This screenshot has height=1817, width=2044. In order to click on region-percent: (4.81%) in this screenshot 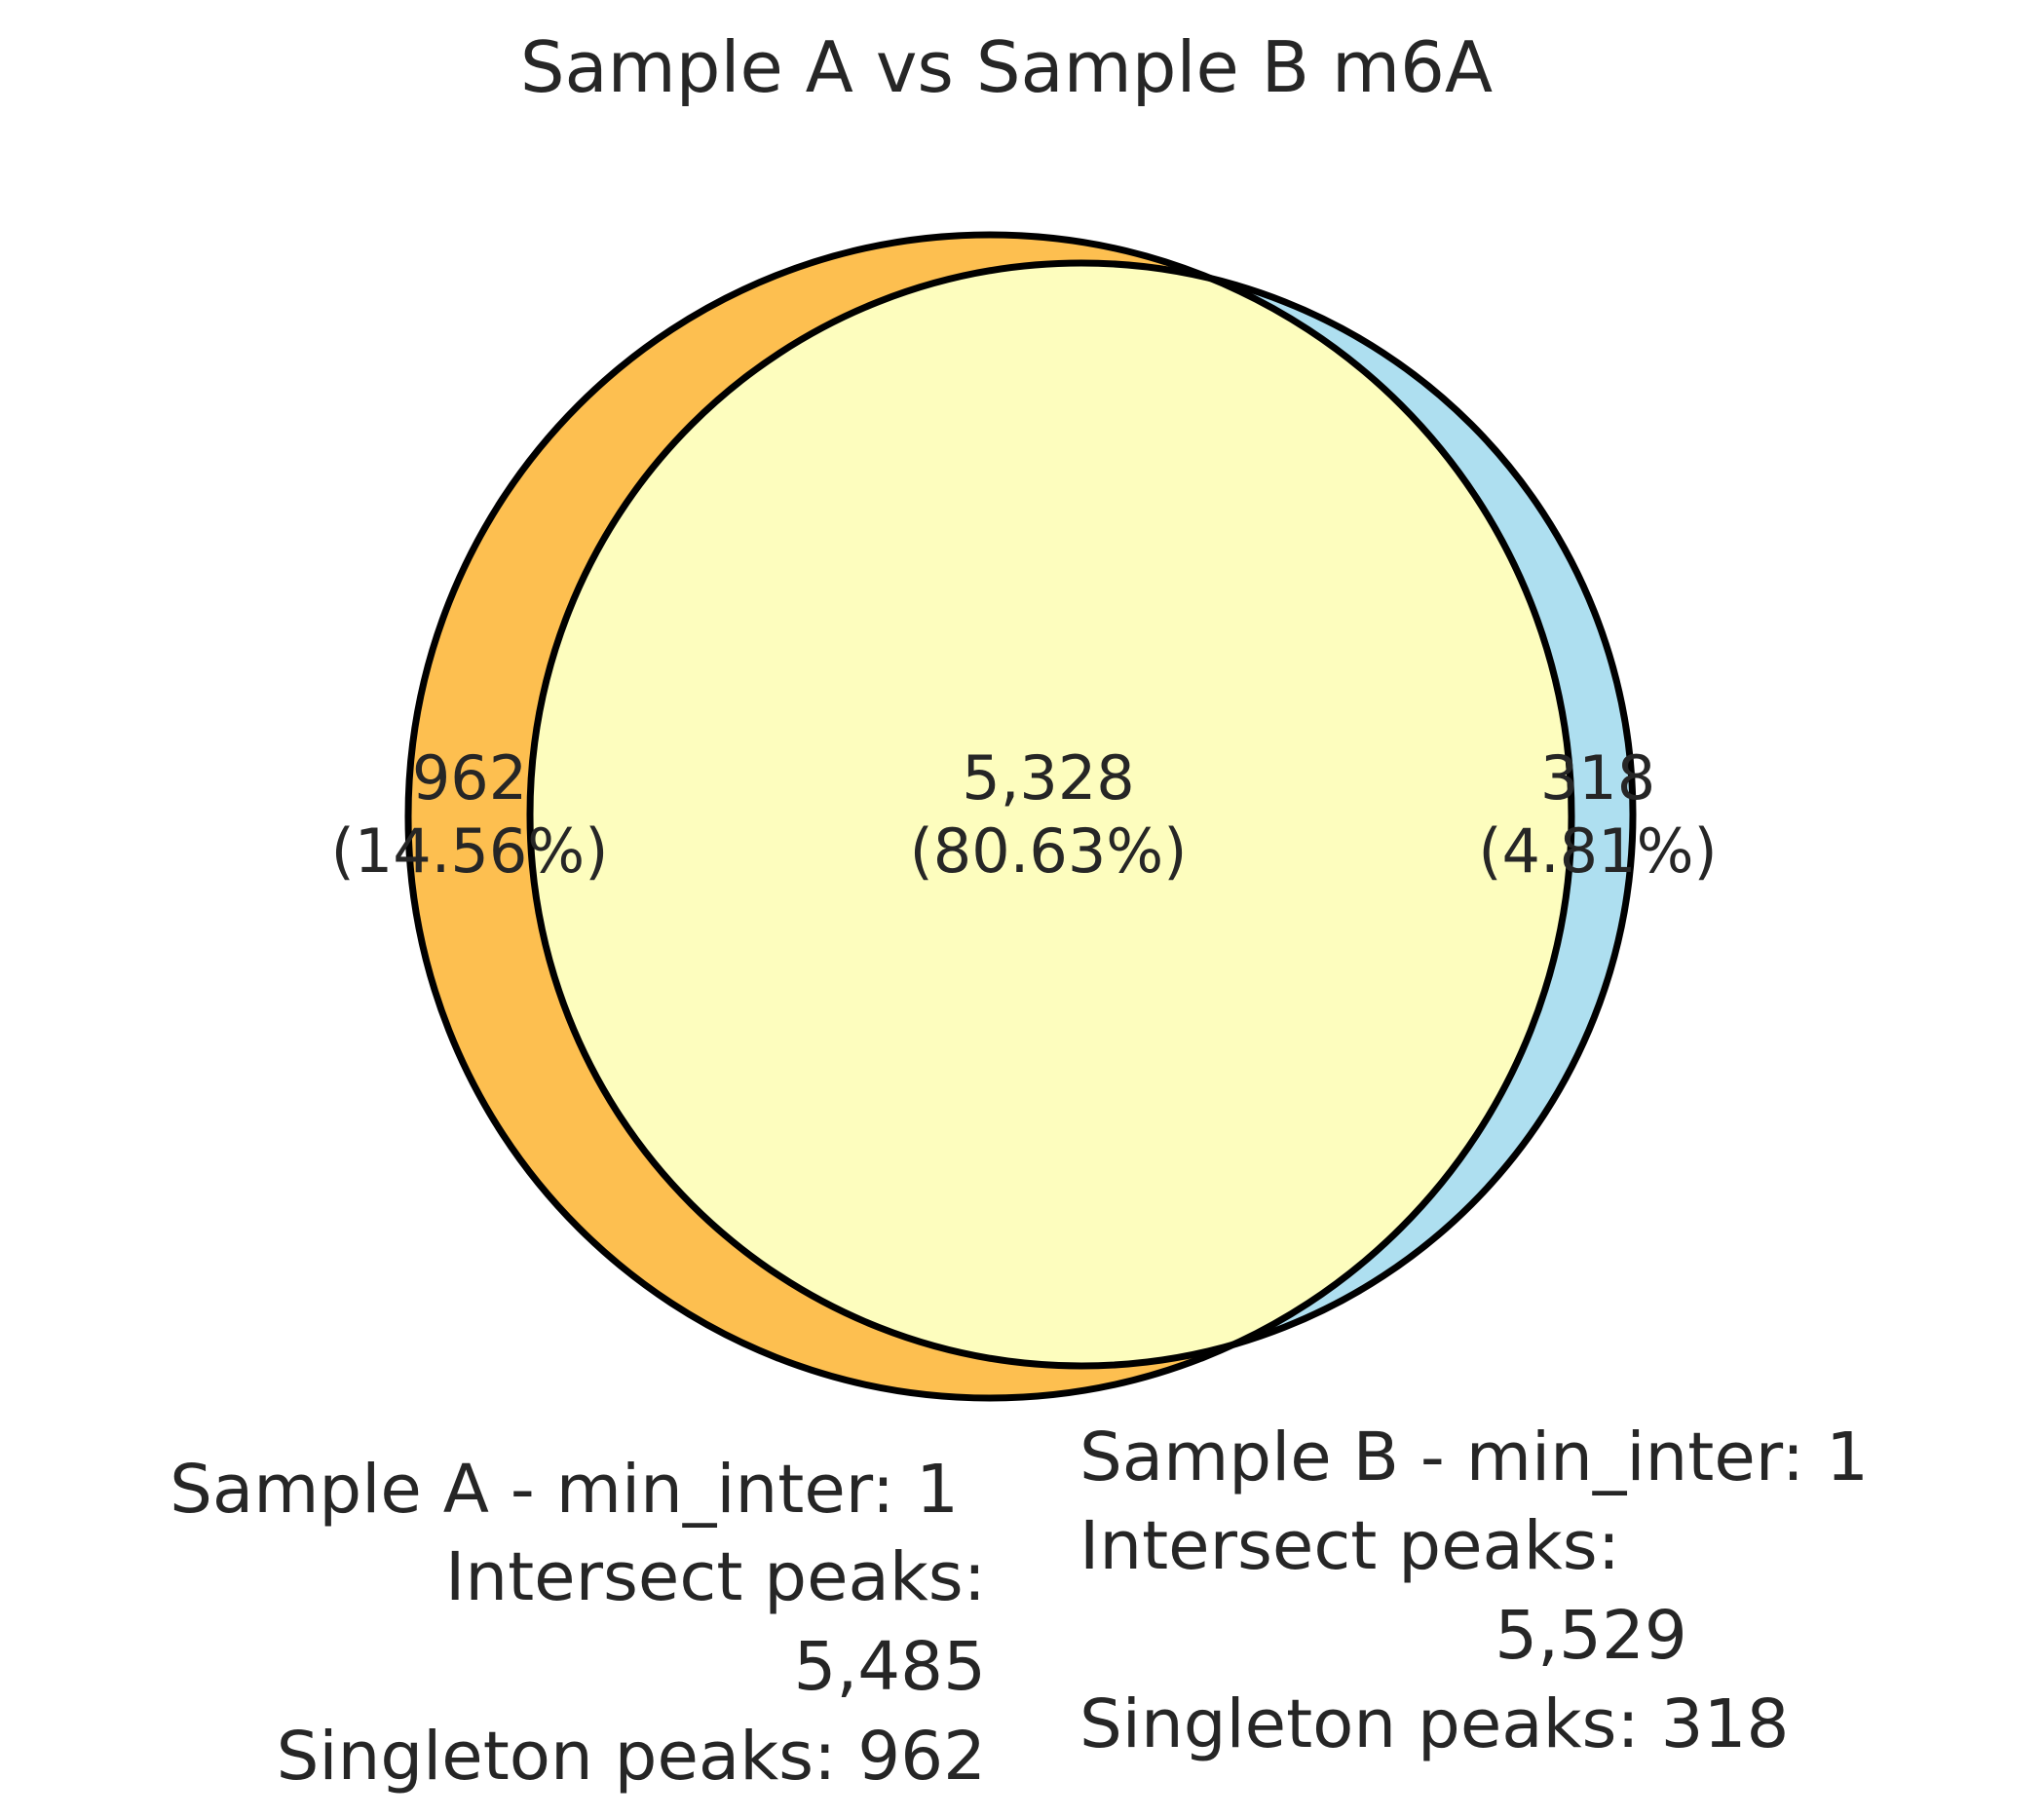, I will do `click(1597, 851)`.